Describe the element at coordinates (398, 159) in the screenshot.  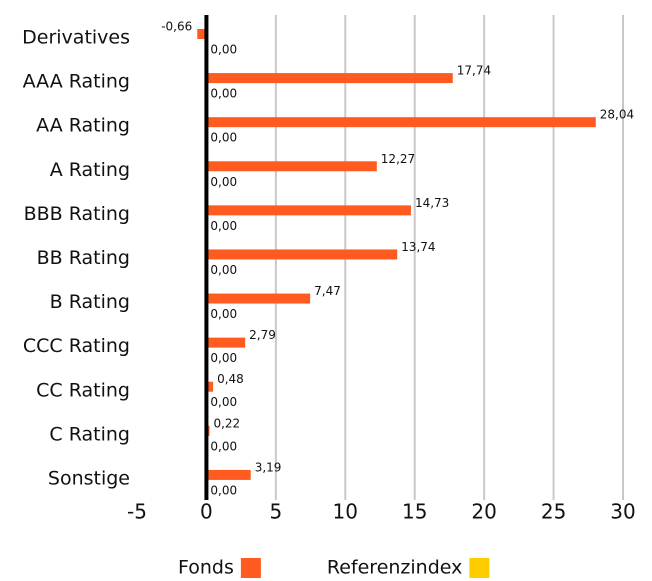
I see `value-label: 12,27` at that location.